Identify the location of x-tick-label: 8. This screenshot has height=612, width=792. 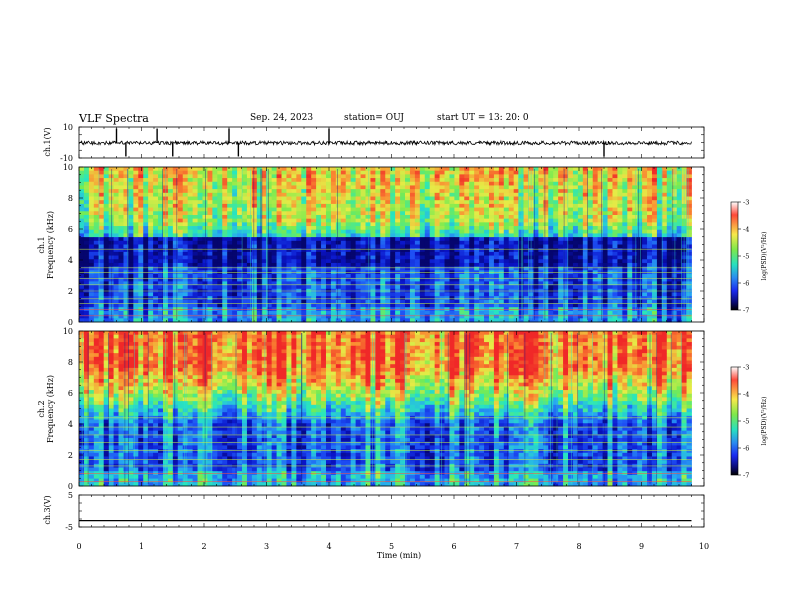
(578, 546).